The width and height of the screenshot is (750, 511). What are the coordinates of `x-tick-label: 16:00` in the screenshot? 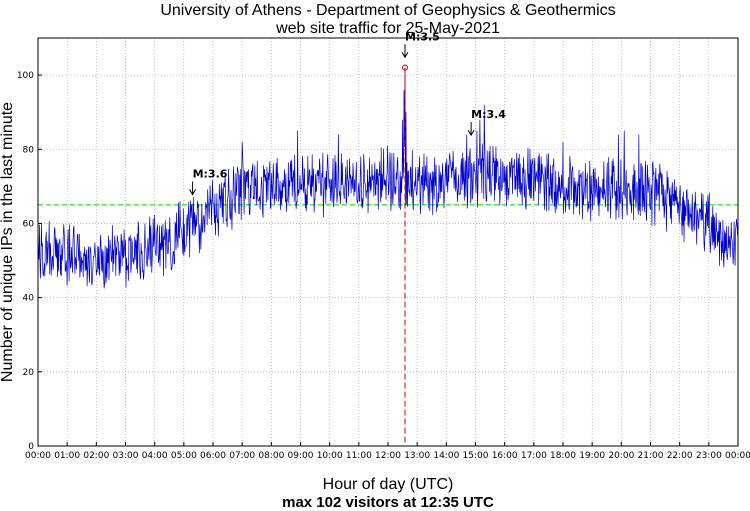 It's located at (505, 456).